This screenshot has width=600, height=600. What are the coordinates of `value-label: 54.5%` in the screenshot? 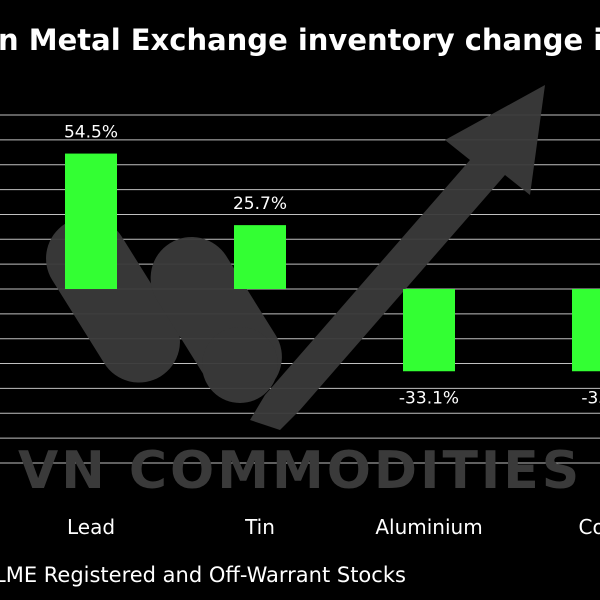 It's located at (91, 133).